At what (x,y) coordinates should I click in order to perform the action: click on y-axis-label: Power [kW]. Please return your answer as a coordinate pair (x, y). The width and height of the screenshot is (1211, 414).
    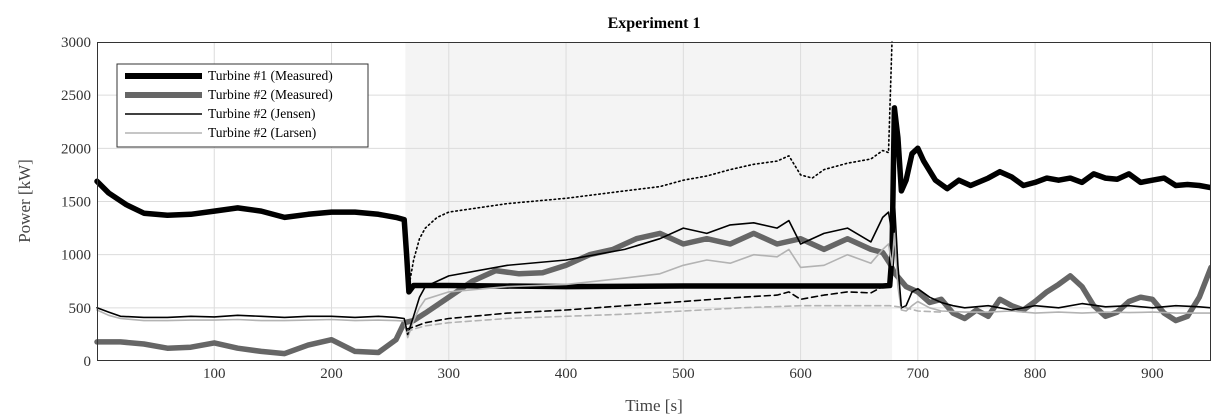
    Looking at the image, I should click on (24, 201).